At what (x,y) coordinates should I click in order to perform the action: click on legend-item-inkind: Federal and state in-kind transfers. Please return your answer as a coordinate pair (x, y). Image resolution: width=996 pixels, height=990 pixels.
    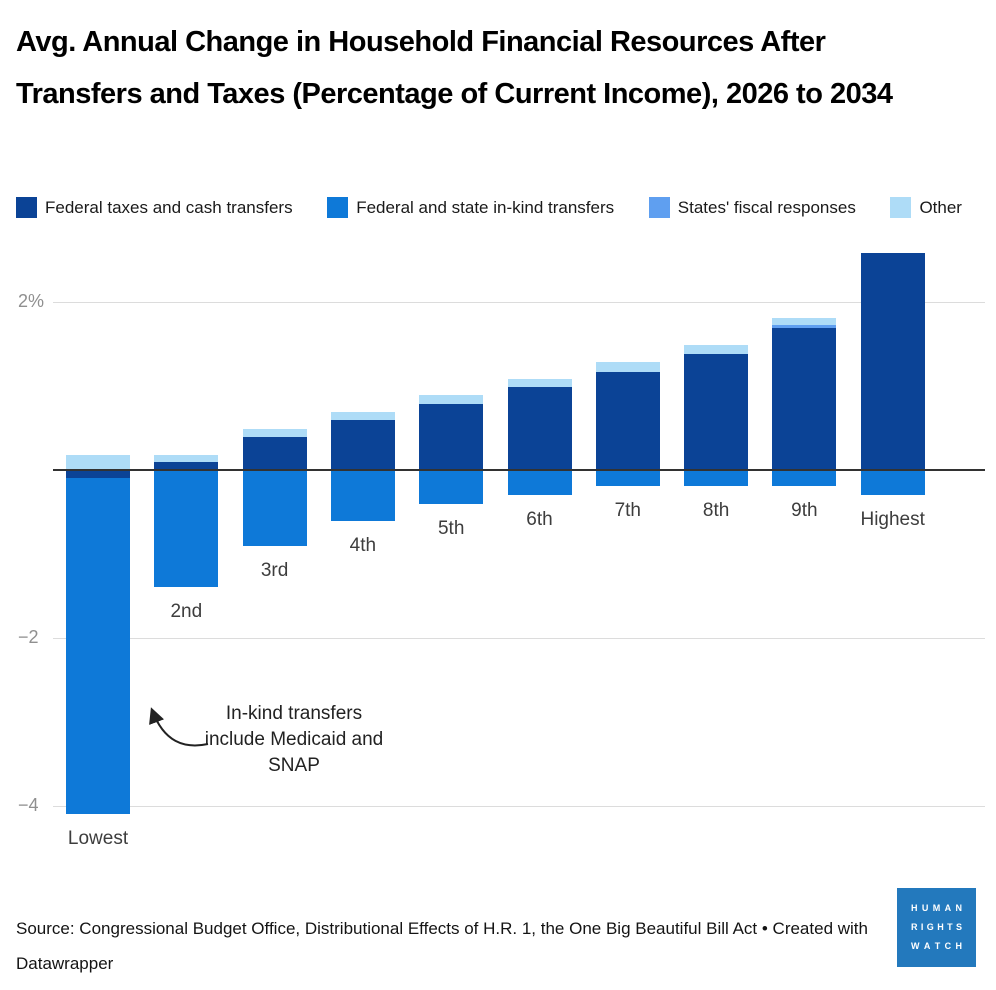
    Looking at the image, I should click on (470, 207).